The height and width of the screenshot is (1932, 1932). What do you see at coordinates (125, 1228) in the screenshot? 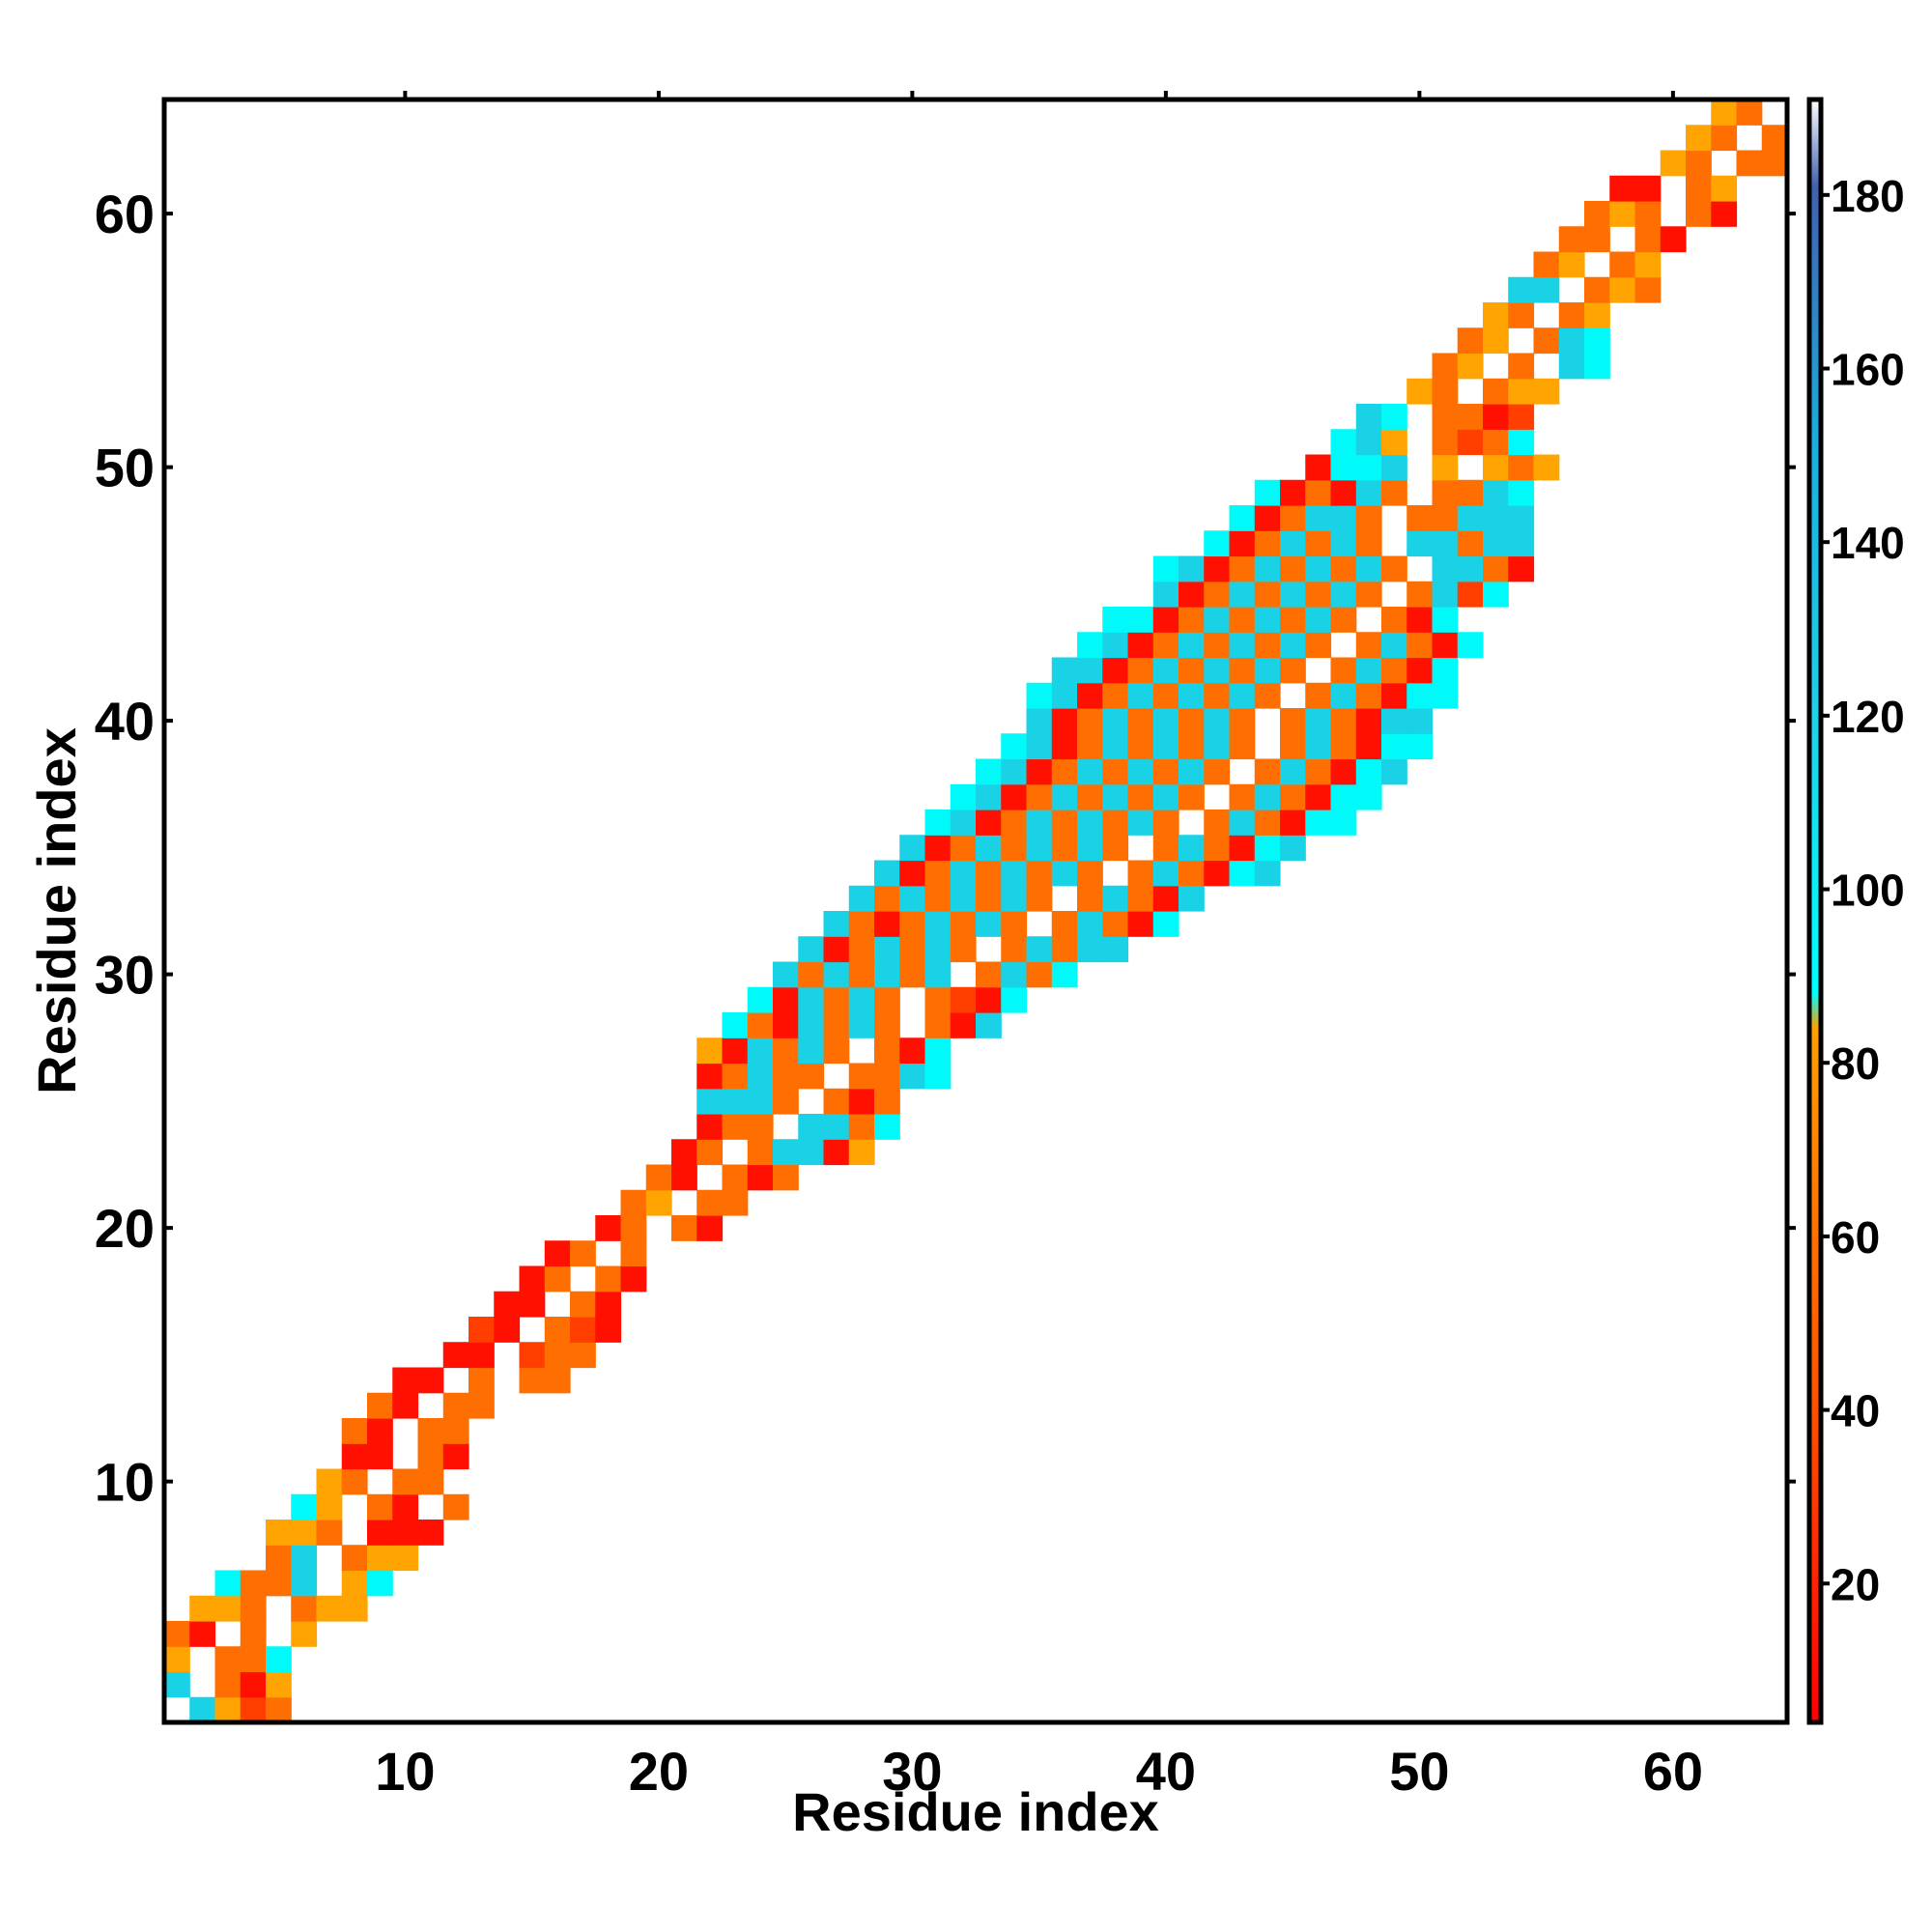
I see `y-tick-label: 20` at bounding box center [125, 1228].